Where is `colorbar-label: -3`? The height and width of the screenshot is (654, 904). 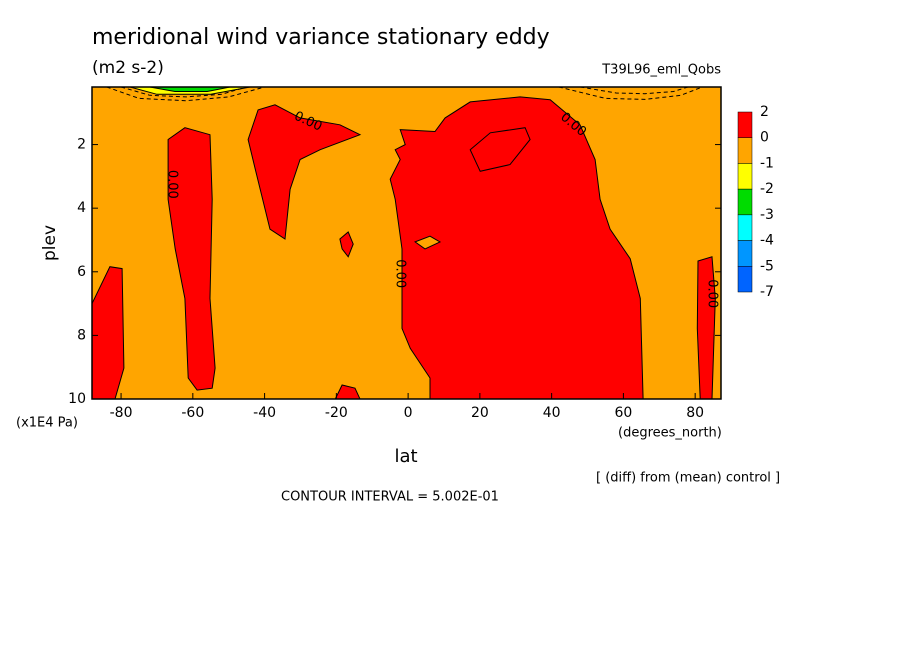
colorbar-label: -3 is located at coordinates (767, 215).